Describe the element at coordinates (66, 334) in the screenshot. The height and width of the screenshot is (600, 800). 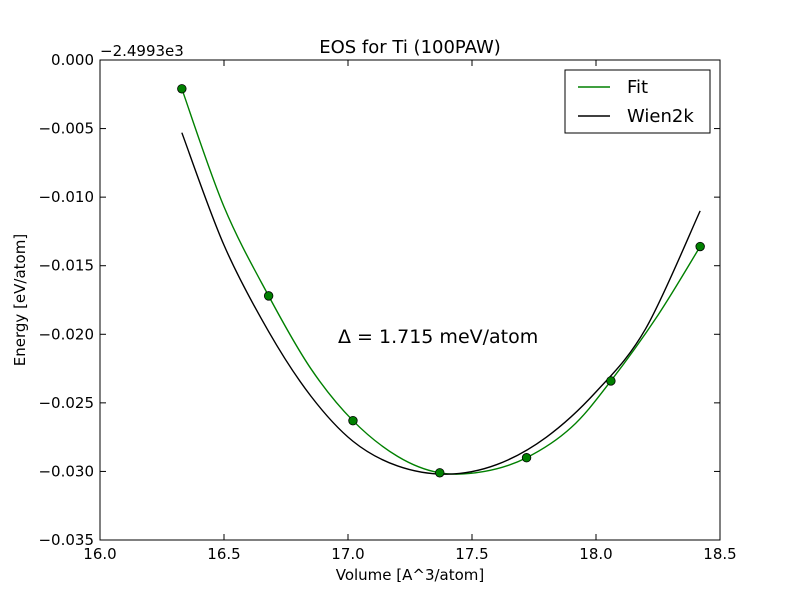
I see `y-tick-label: −0.020` at that location.